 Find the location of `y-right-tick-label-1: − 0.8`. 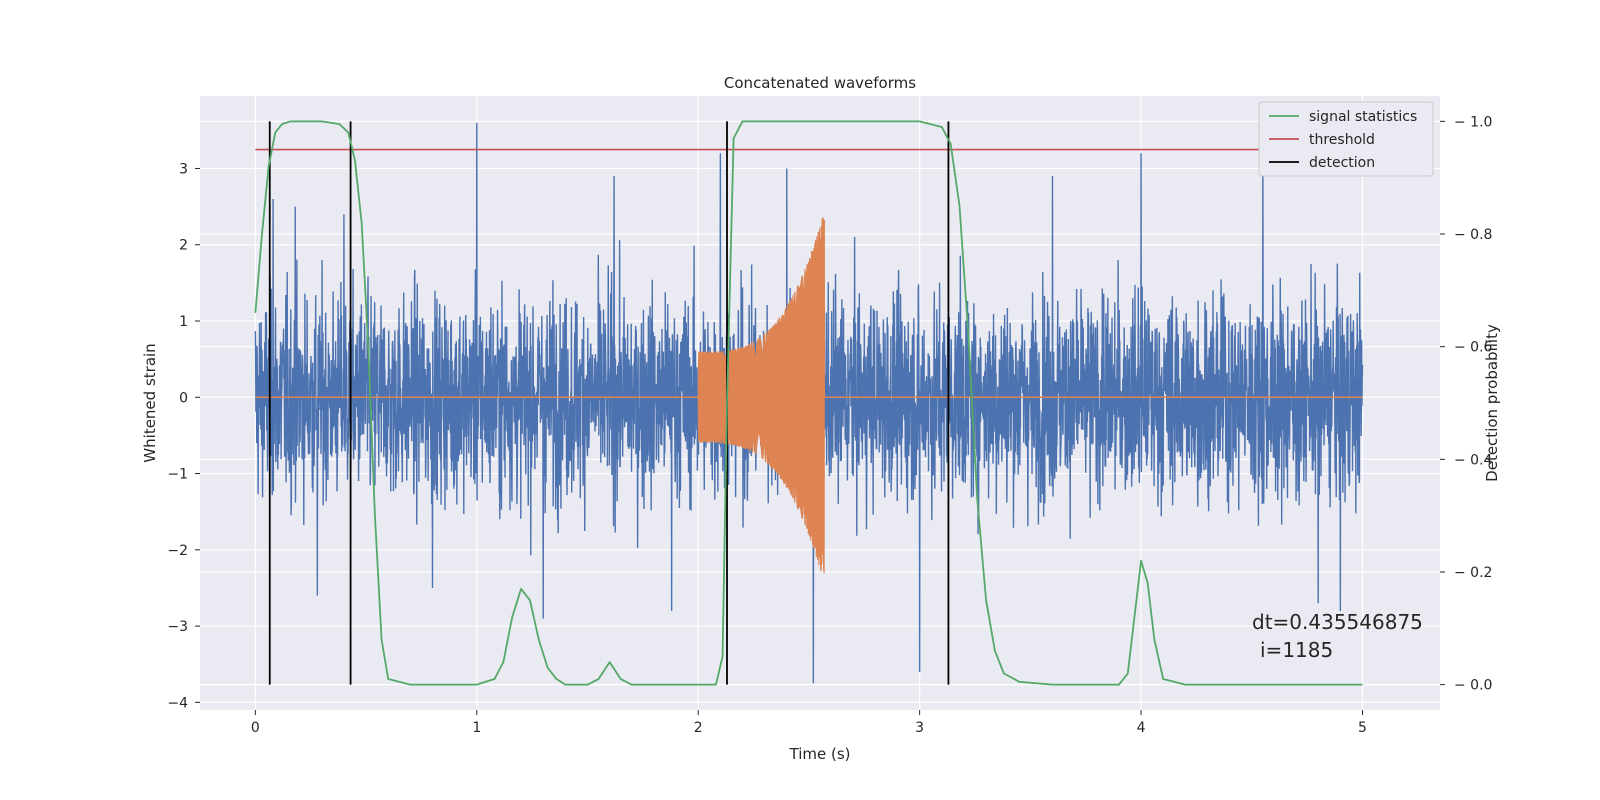

y-right-tick-label-1: − 0.8 is located at coordinates (1473, 235).